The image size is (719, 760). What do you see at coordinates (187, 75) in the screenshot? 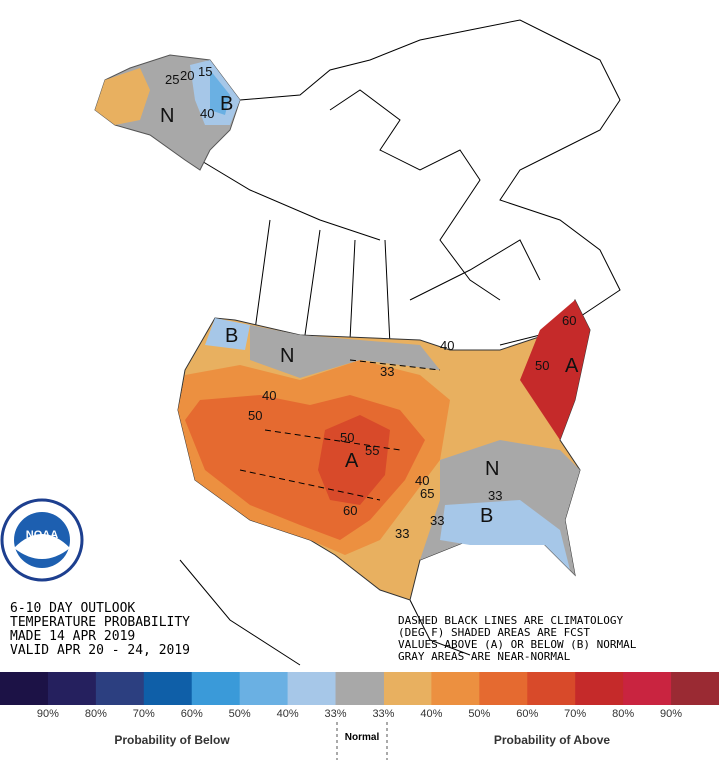
I see `map-label: 20` at bounding box center [187, 75].